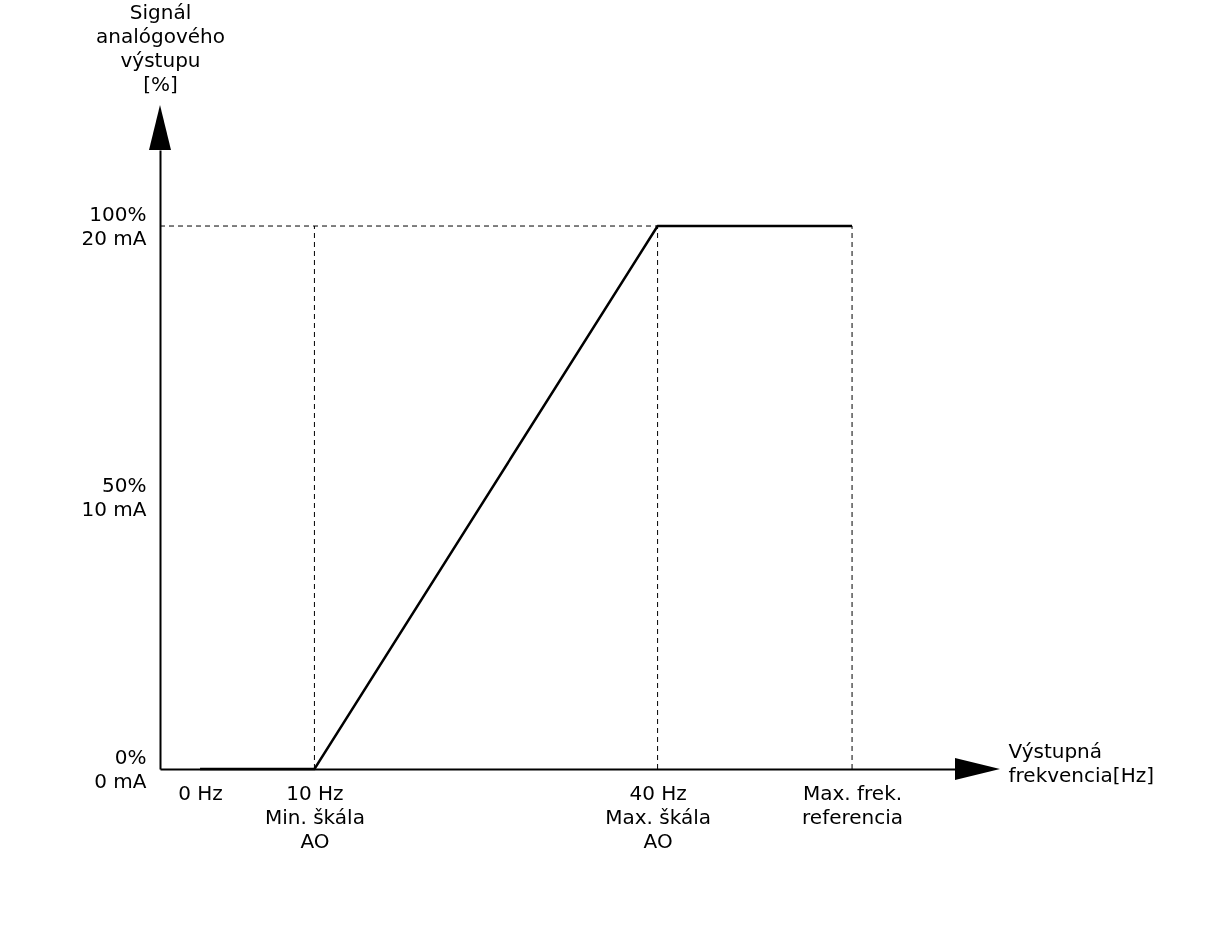 The height and width of the screenshot is (942, 1215). Describe the element at coordinates (114, 237) in the screenshot. I see `y2-tick-label: 20 mA` at that location.